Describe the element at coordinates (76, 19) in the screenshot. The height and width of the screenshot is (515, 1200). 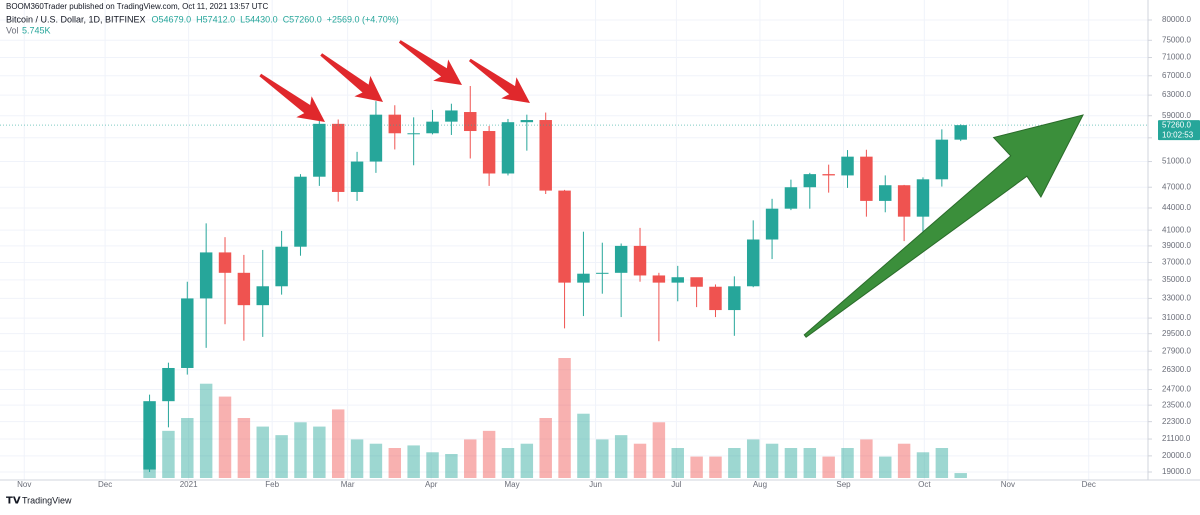
I see `symbol: Bitcoin / U.S. Dollar, 1D, BITFINEX` at that location.